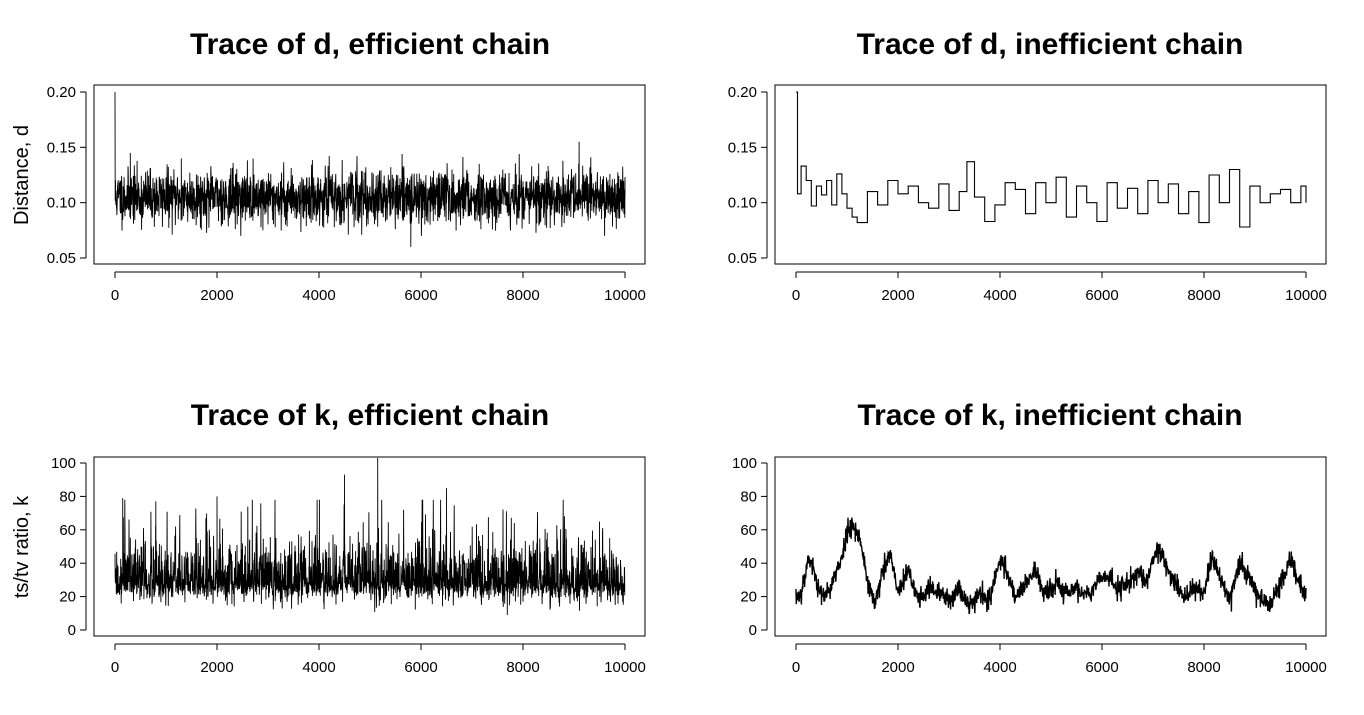 This screenshot has height=715, width=1364. Describe the element at coordinates (370, 415) in the screenshot. I see `chart-title: Trace of k, efficient chain` at that location.